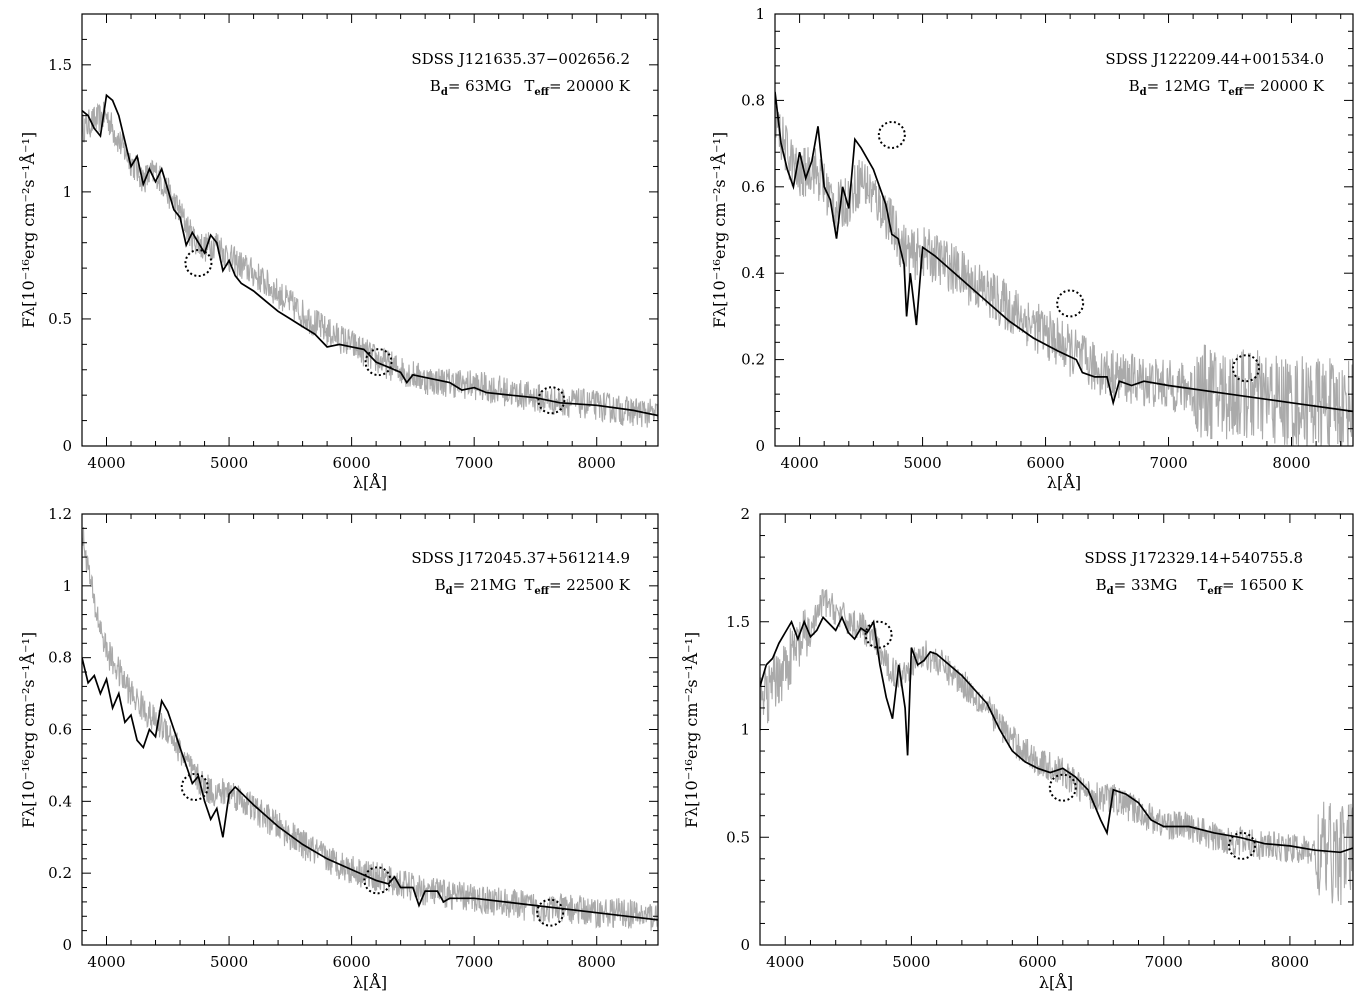 This screenshot has height=995, width=1354. Describe the element at coordinates (1200, 586) in the screenshot. I see `annotation-params: Bd= 33MG Teff= 16500 K` at that location.